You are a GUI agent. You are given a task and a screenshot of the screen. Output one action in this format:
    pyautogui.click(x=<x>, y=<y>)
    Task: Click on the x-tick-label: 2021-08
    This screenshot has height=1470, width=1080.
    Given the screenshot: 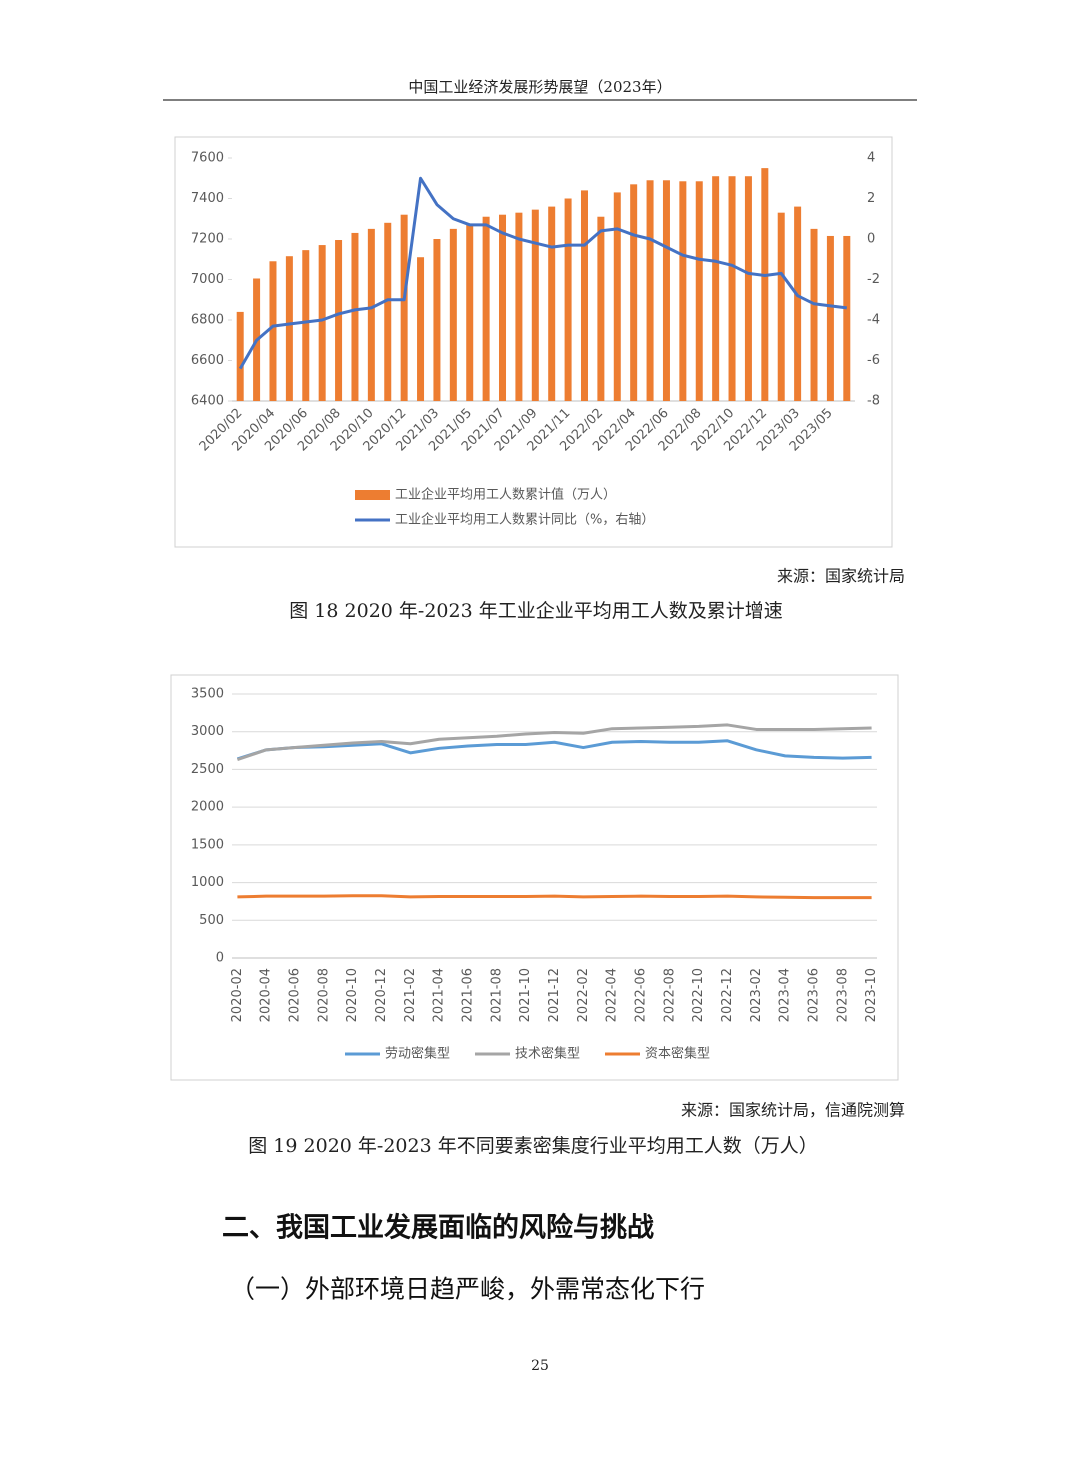 What is the action you would take?
    pyautogui.click(x=496, y=995)
    